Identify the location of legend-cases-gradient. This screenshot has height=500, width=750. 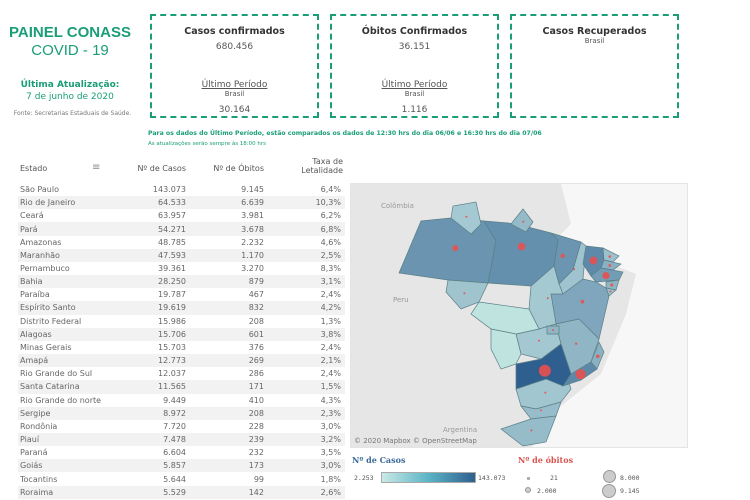
(428, 477).